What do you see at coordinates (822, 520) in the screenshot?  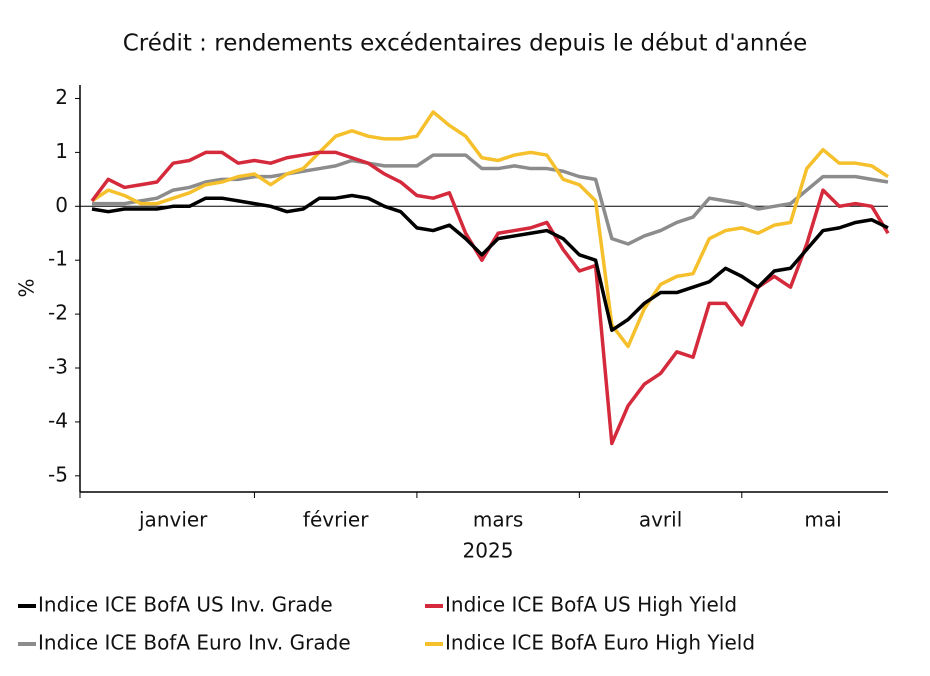 I see `x-tick-label: mai` at bounding box center [822, 520].